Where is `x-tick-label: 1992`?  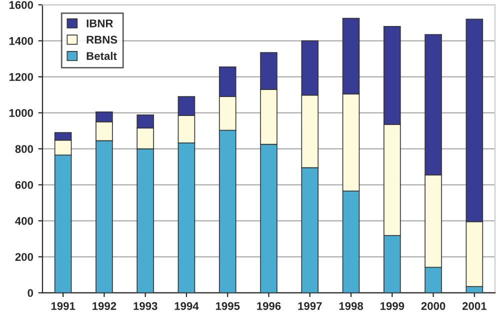 x-tick-label: 1992 is located at coordinates (104, 306).